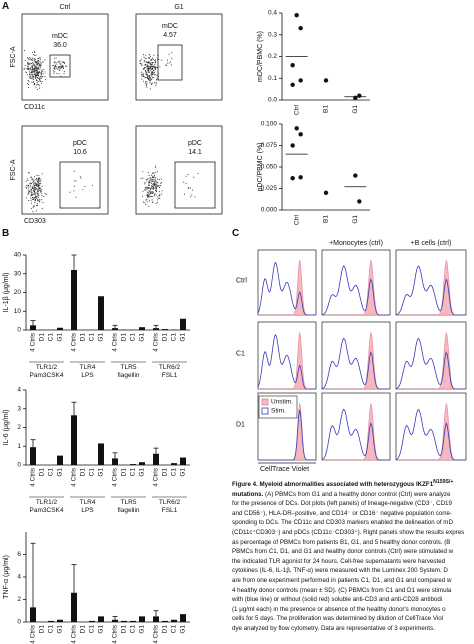 This screenshot has width=474, height=644. I want to click on legend-frame, so click(278, 407).